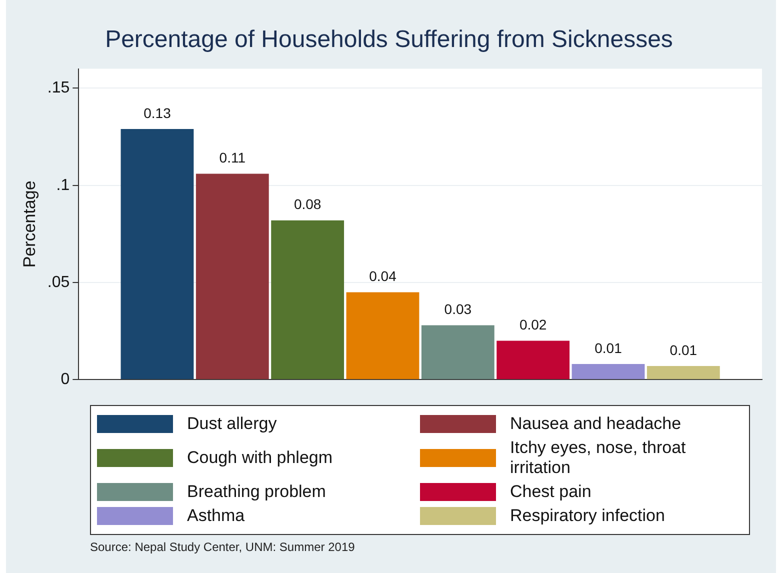 The width and height of the screenshot is (782, 573). I want to click on y-tick-label: 0, so click(65, 379).